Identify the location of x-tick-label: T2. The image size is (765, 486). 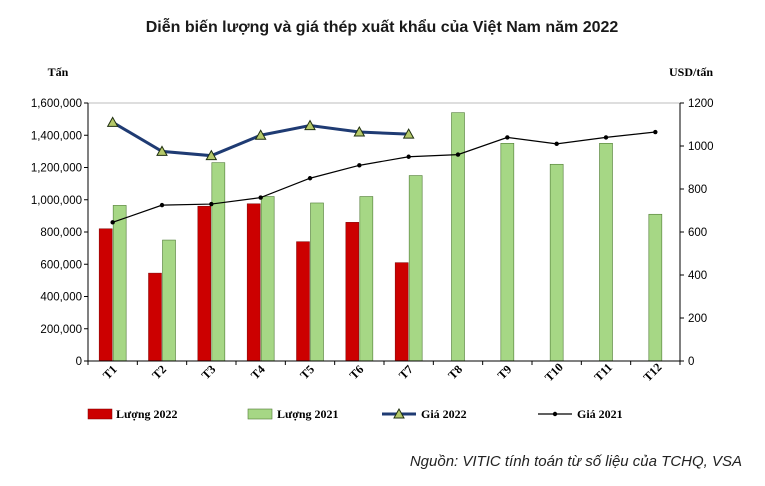
(159, 372).